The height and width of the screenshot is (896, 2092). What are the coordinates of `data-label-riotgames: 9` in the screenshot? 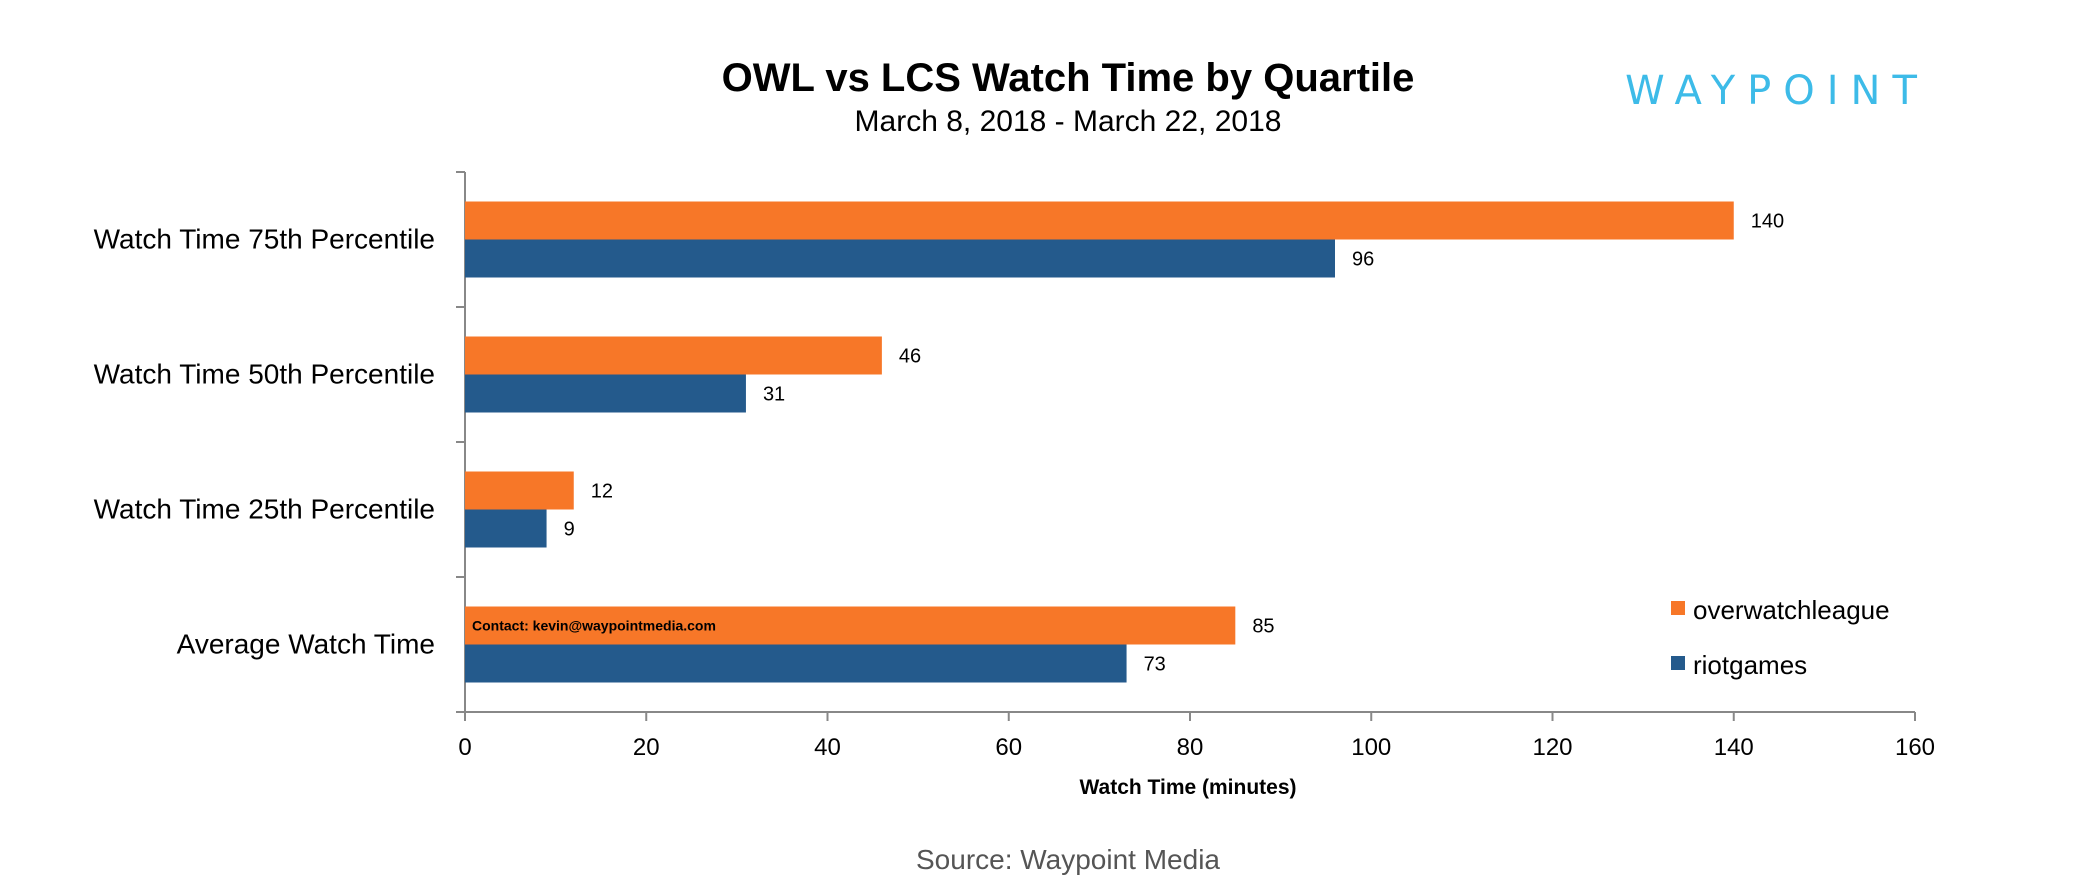 It's located at (569, 530).